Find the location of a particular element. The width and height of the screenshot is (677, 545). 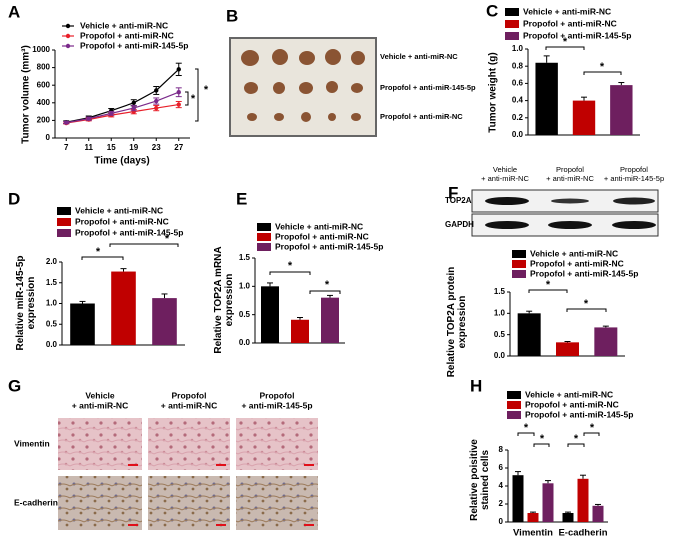

blot-column-label: Propofol is located at coordinates (570, 169).